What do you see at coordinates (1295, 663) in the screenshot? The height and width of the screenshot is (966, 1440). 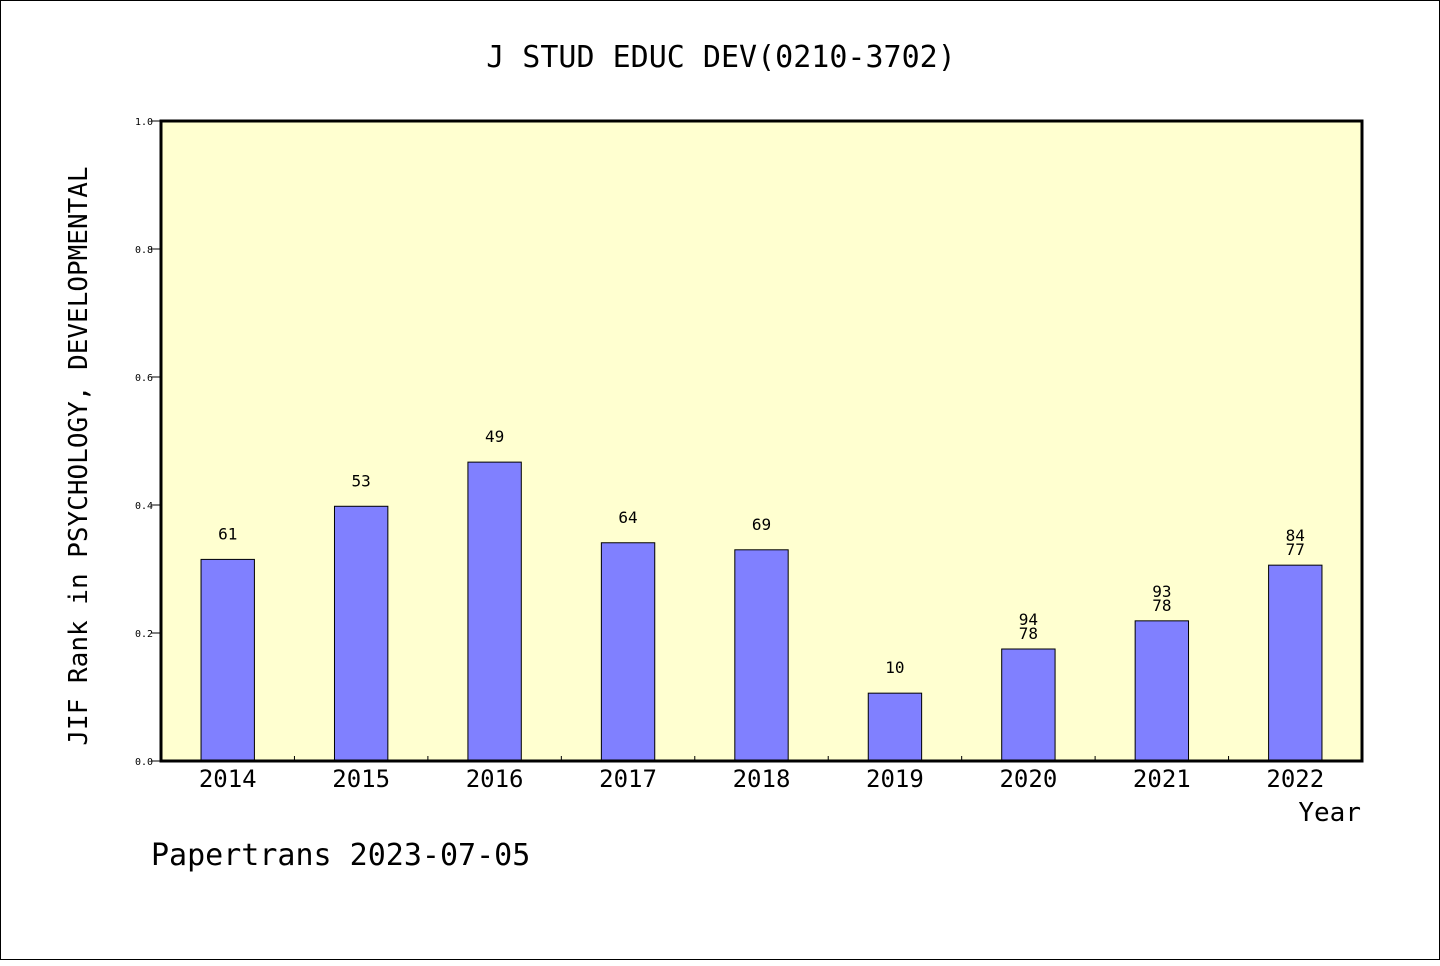 I see `bar-2022` at bounding box center [1295, 663].